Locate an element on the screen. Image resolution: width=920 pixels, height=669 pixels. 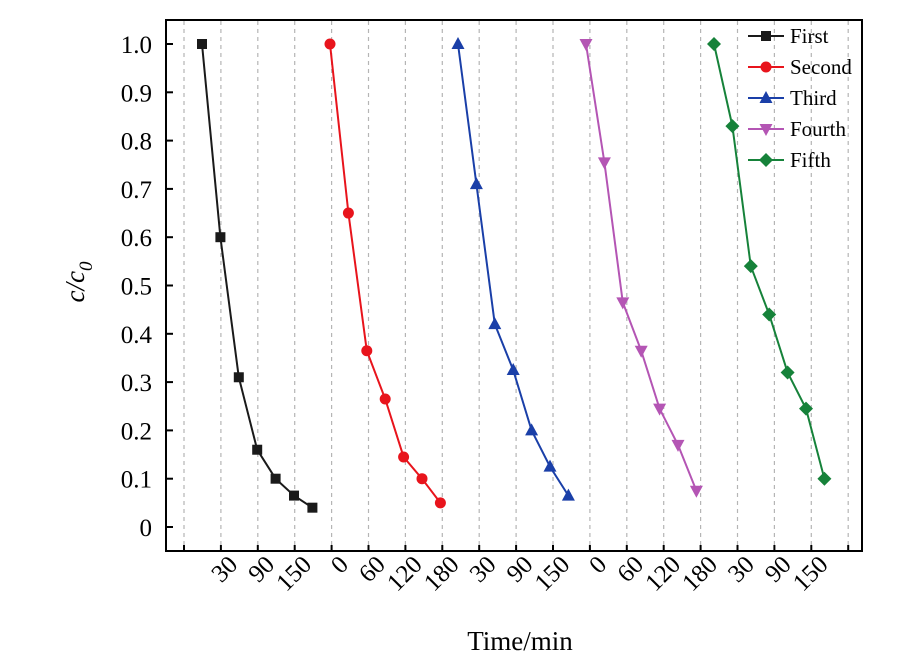
y-axis-title: c/c0 is located at coordinates (78, 281).